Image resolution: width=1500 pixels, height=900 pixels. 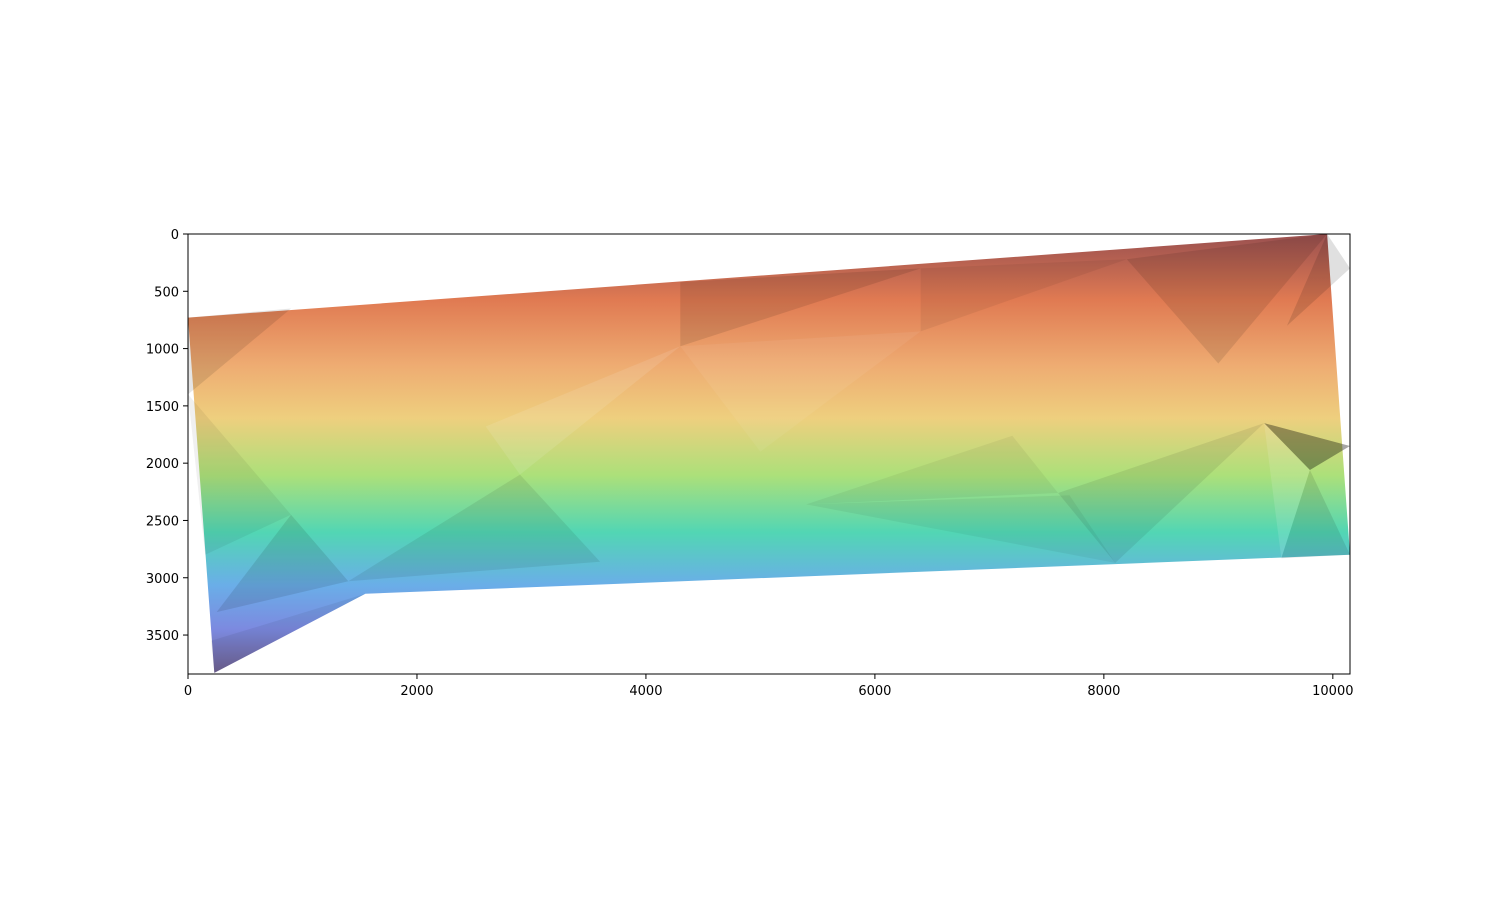 I want to click on y-tick-label: 3000, so click(x=162, y=579).